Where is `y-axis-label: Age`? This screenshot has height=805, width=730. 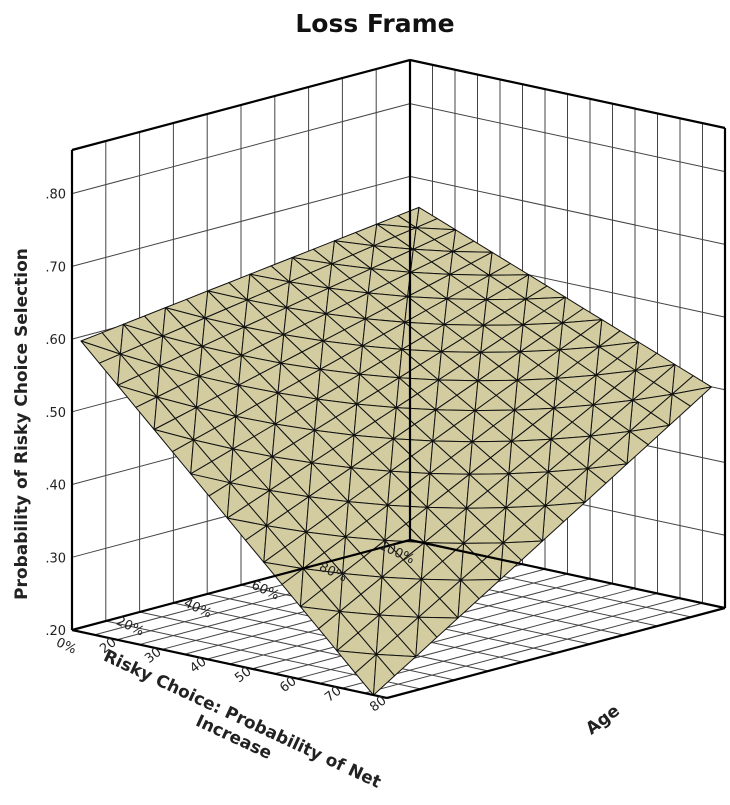
y-axis-label: Age is located at coordinates (602, 720).